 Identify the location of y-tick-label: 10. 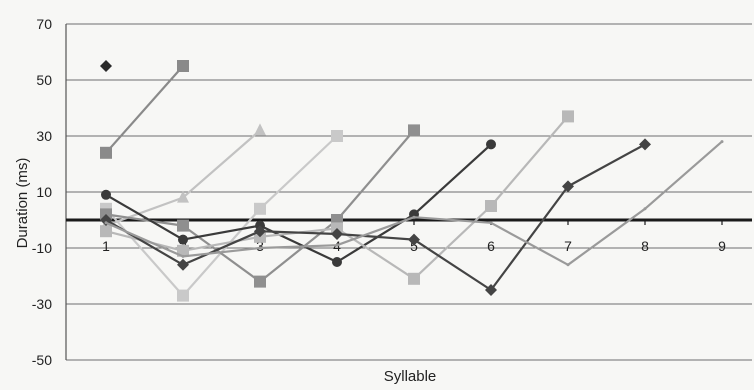
(44, 192).